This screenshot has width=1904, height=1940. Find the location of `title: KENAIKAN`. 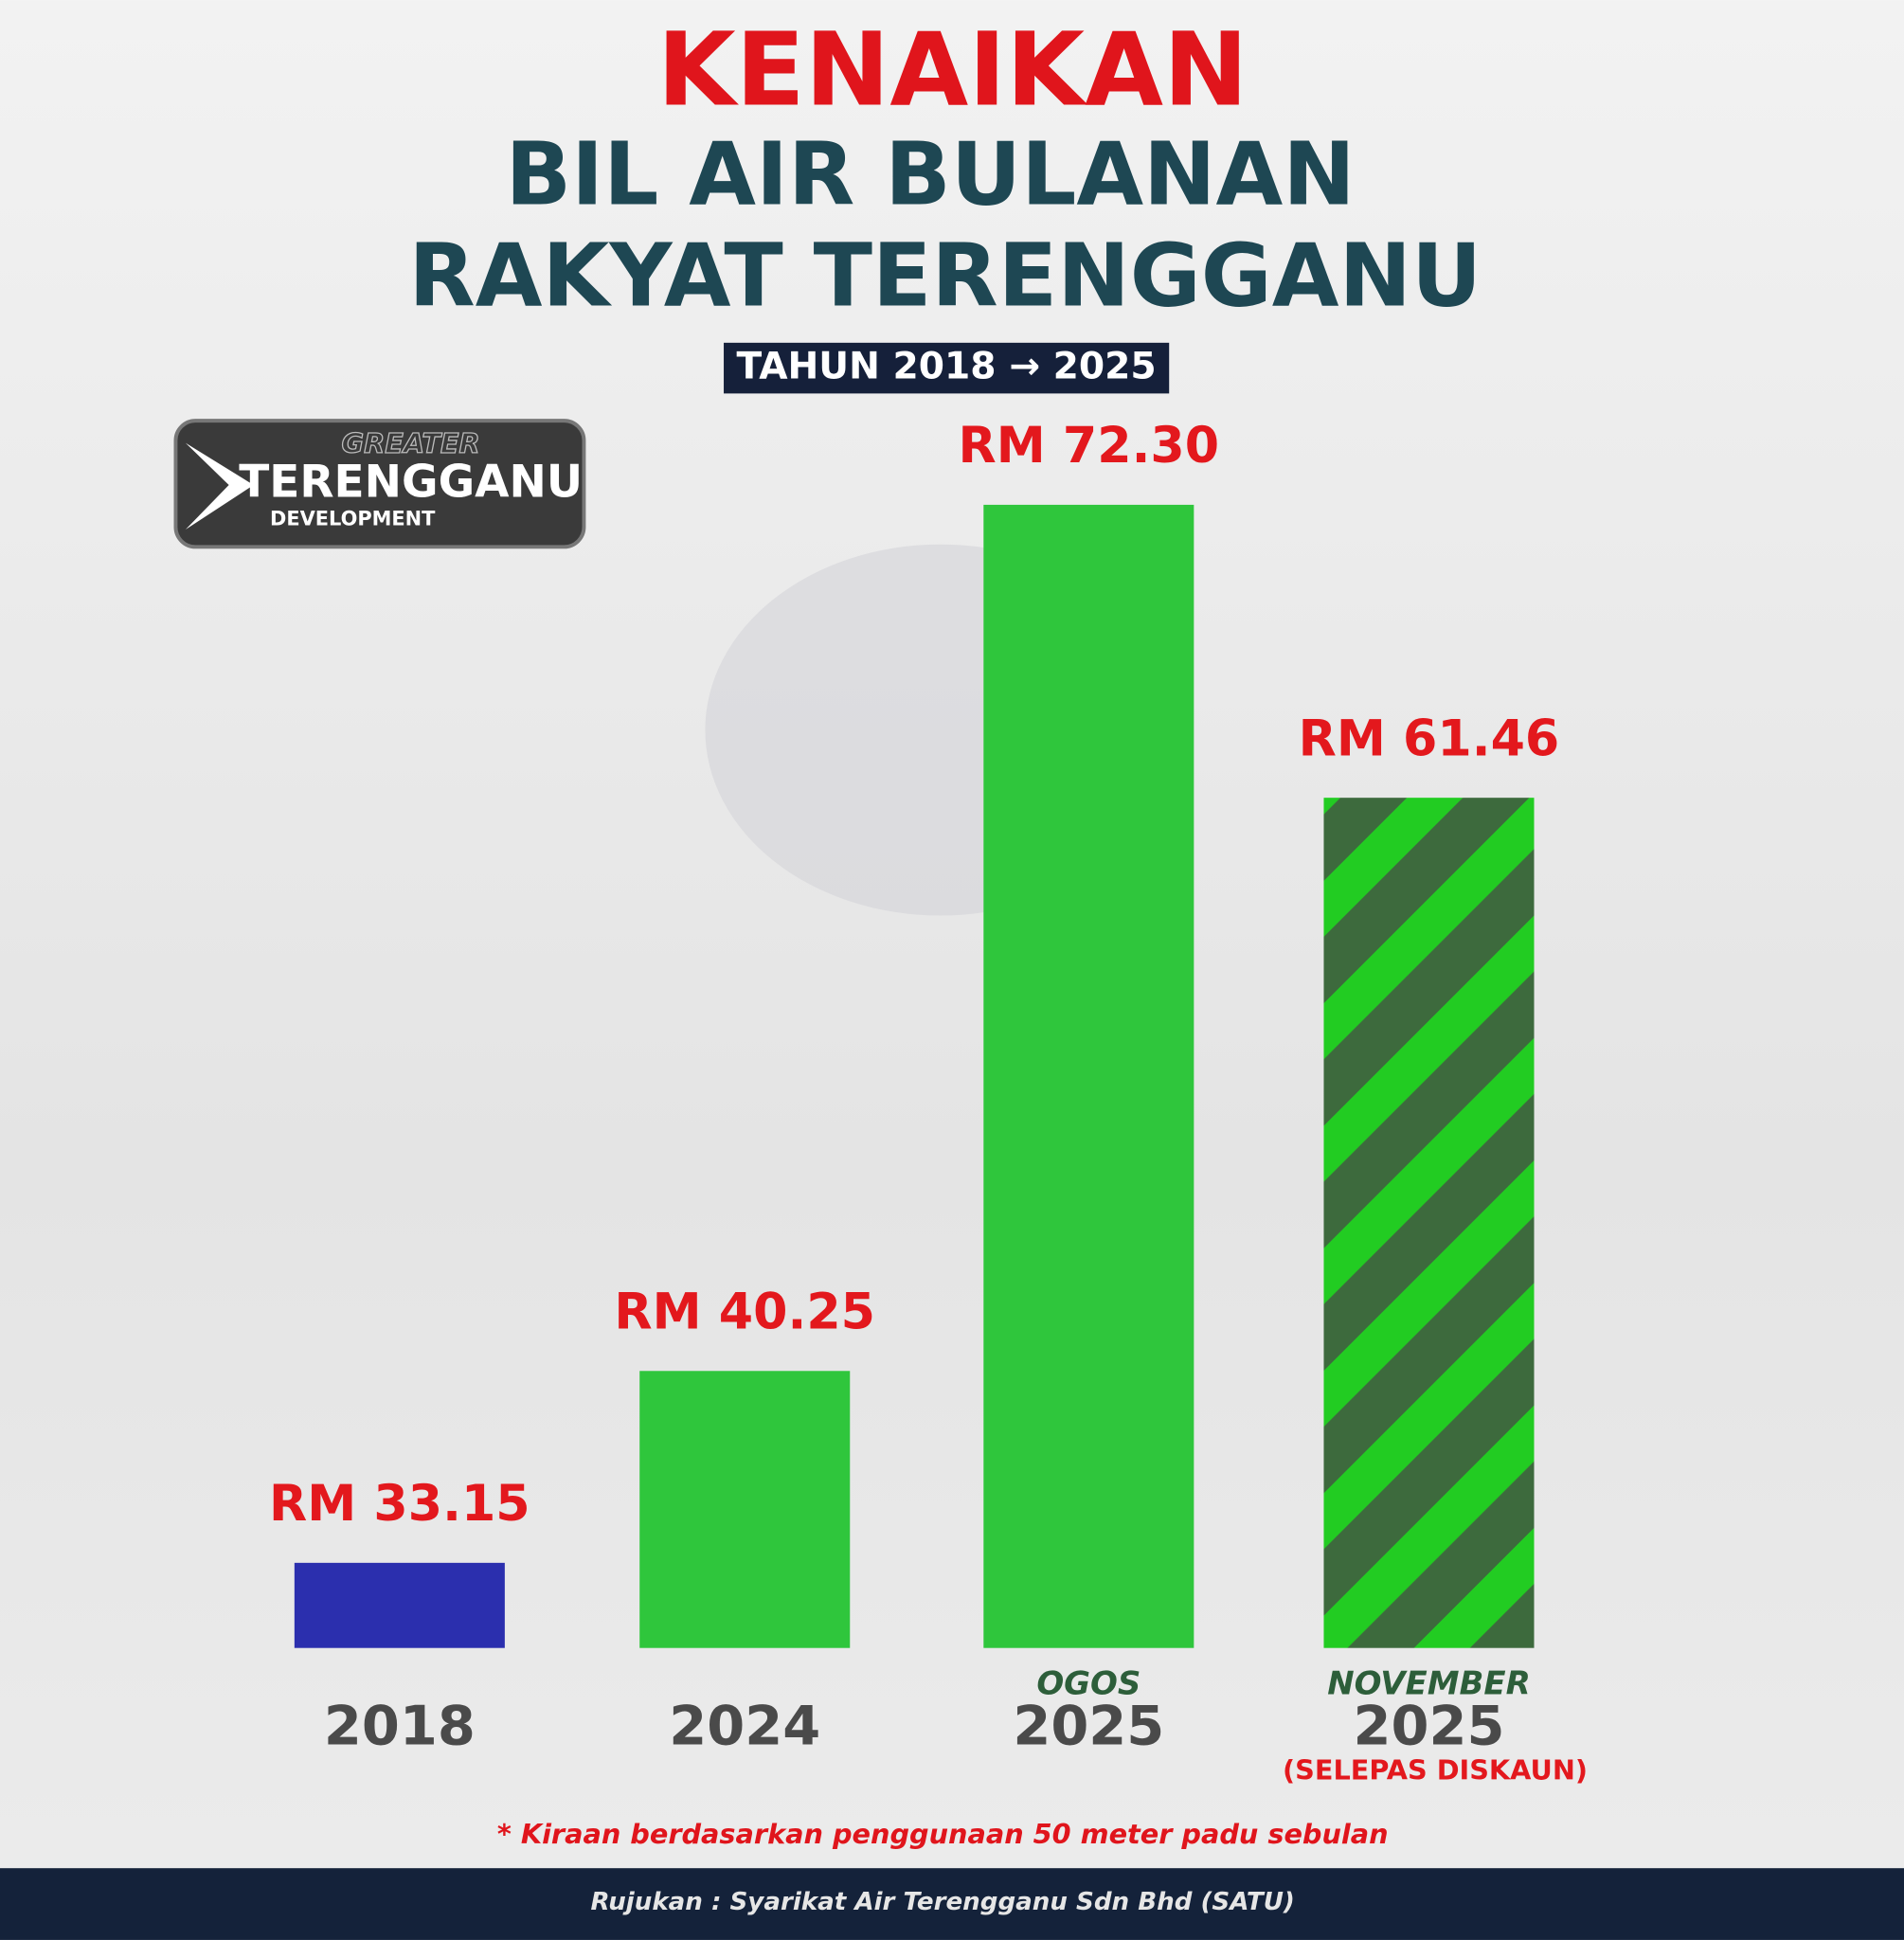

title: KENAIKAN is located at coordinates (952, 70).